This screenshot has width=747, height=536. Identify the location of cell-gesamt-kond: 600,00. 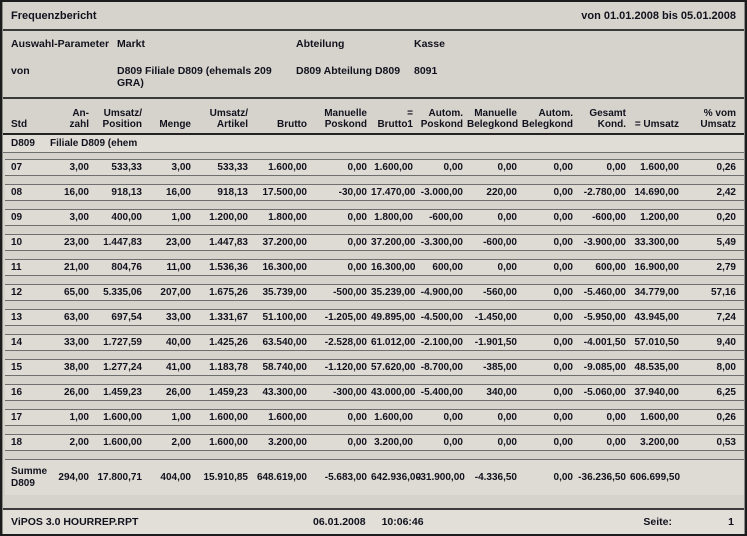
(610, 267).